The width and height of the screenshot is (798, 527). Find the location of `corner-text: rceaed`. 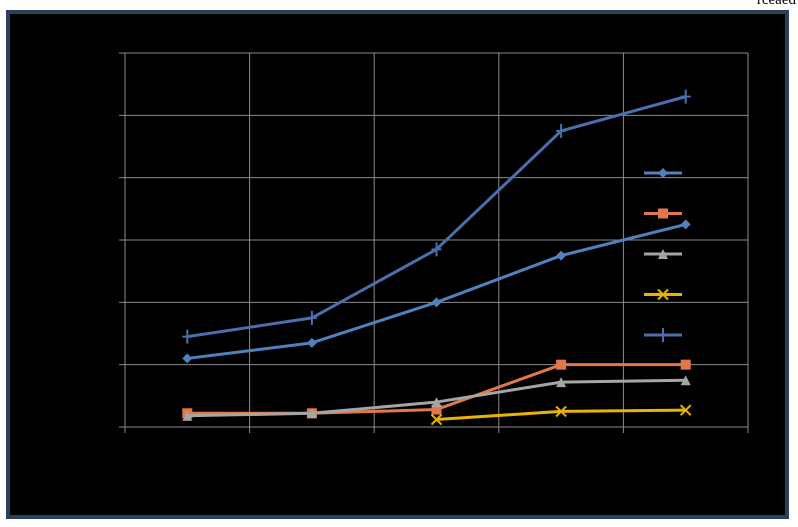

corner-text: rceaed is located at coordinates (776, 4).